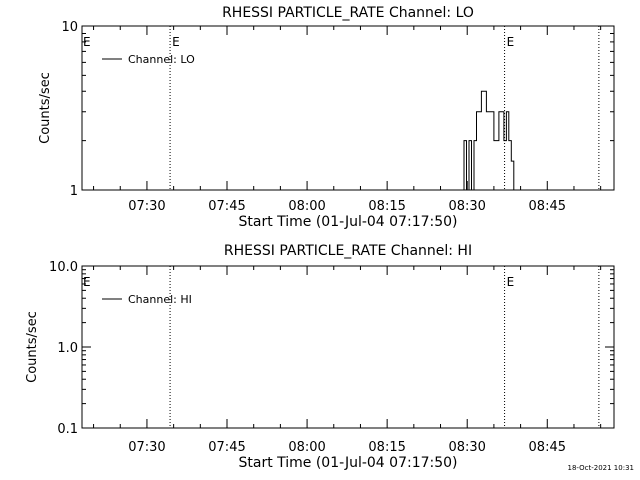  Describe the element at coordinates (226, 447) in the screenshot. I see `panel2-x-tick-label: 07:45` at that location.